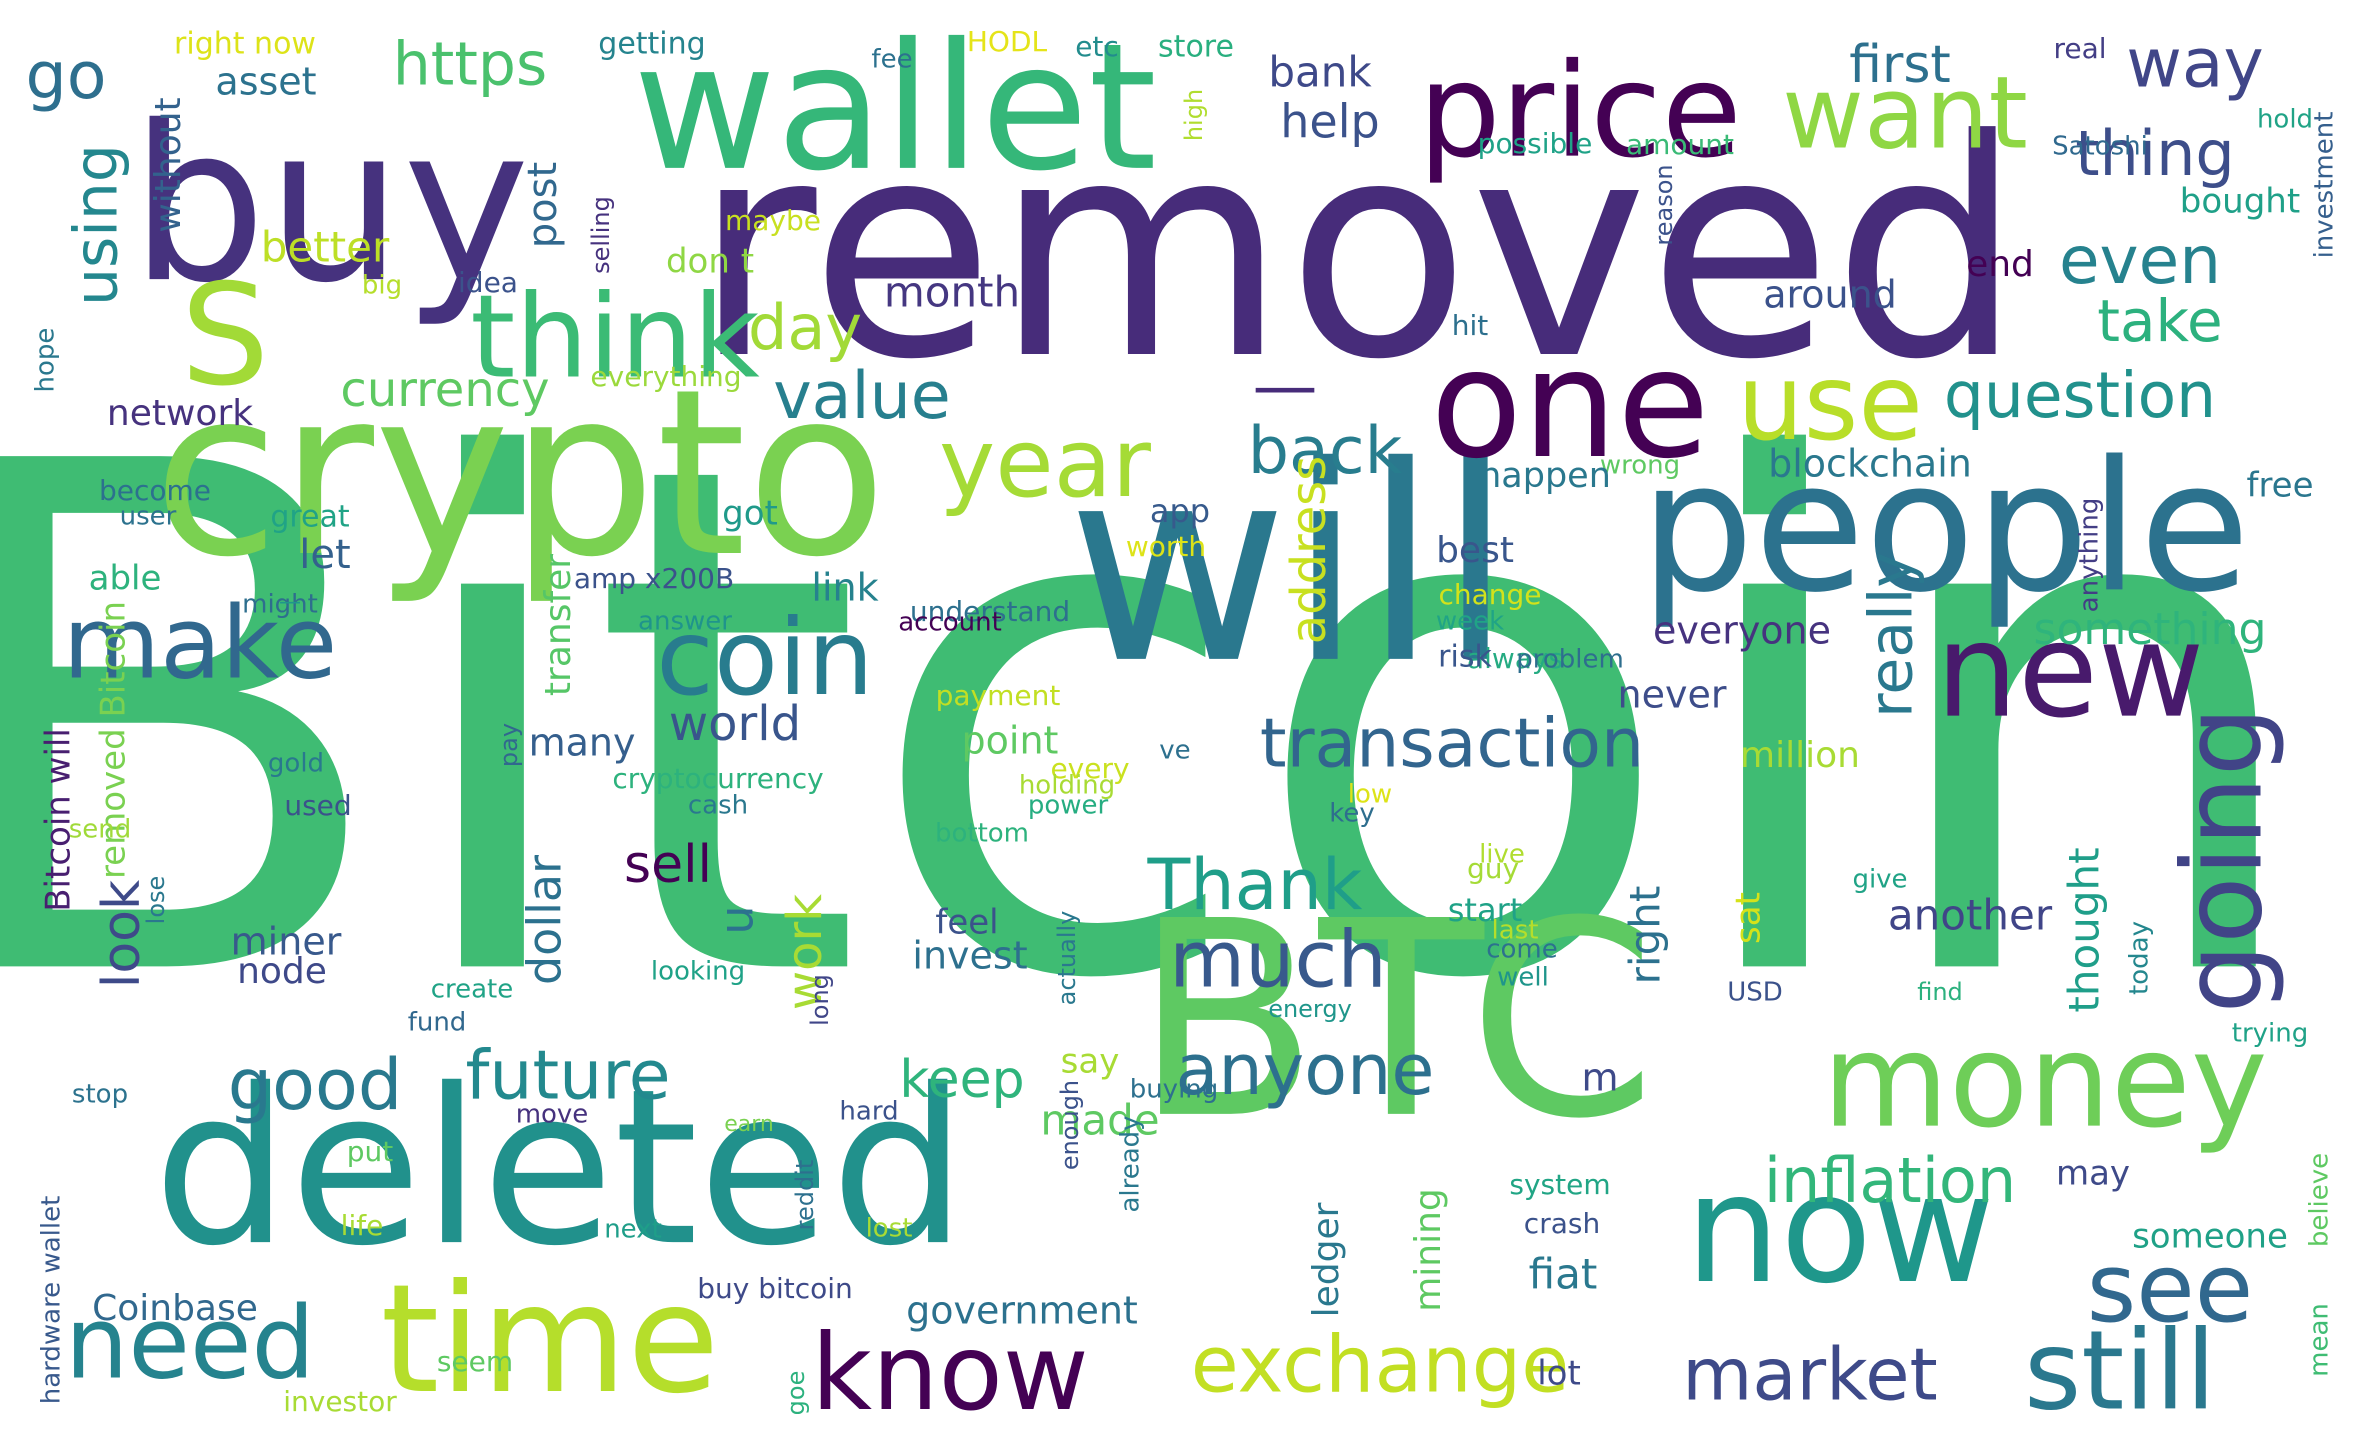  What do you see at coordinates (1742, 631) in the screenshot?
I see `word-everyone: everyone` at bounding box center [1742, 631].